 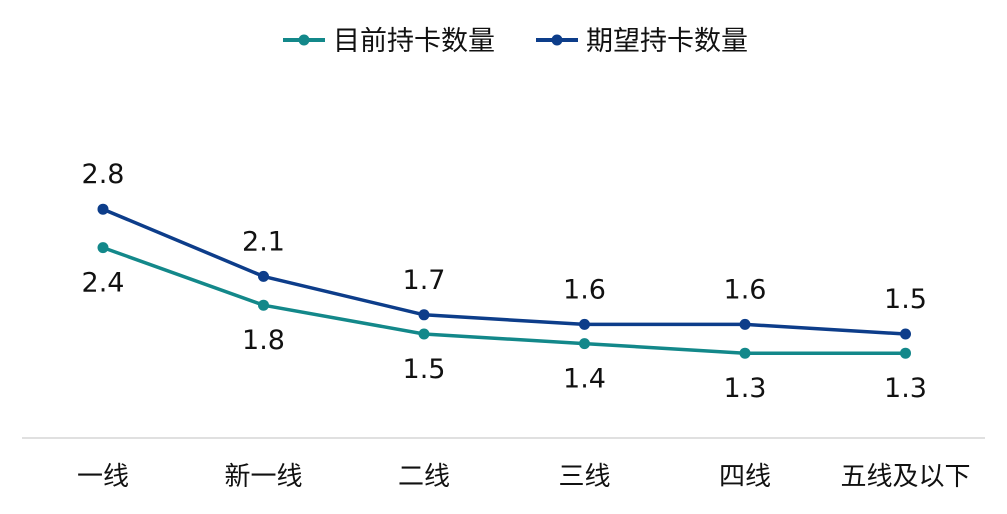 What do you see at coordinates (263, 241) in the screenshot?
I see `series-2-label-2: 2.1` at bounding box center [263, 241].